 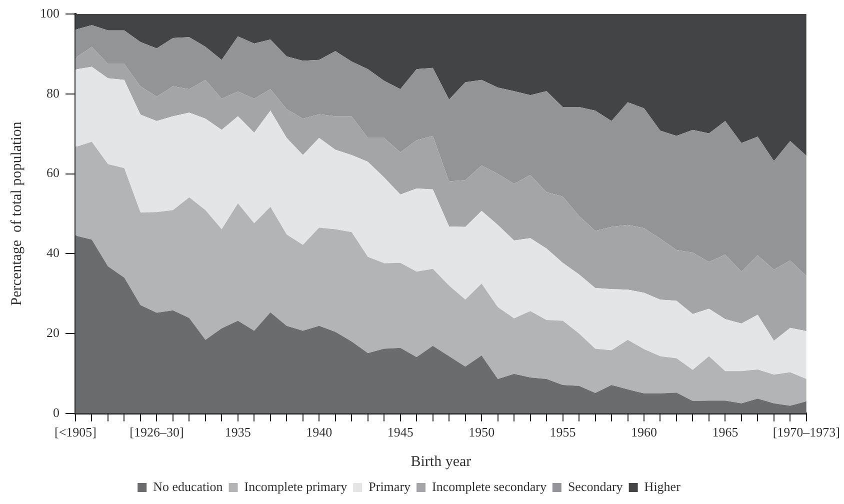 I want to click on x-tick-label: 1945, so click(x=400, y=432).